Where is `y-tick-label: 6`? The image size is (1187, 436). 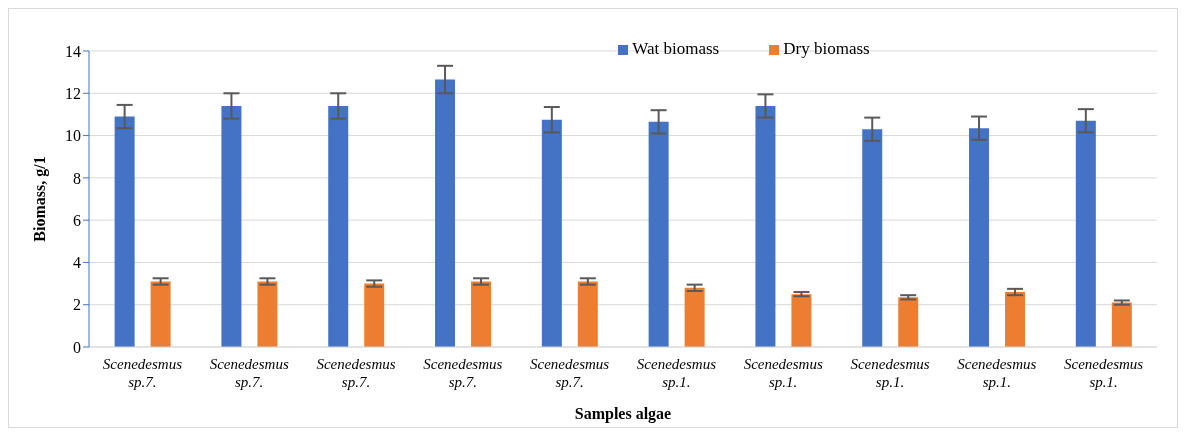
y-tick-label: 6 is located at coordinates (77, 220).